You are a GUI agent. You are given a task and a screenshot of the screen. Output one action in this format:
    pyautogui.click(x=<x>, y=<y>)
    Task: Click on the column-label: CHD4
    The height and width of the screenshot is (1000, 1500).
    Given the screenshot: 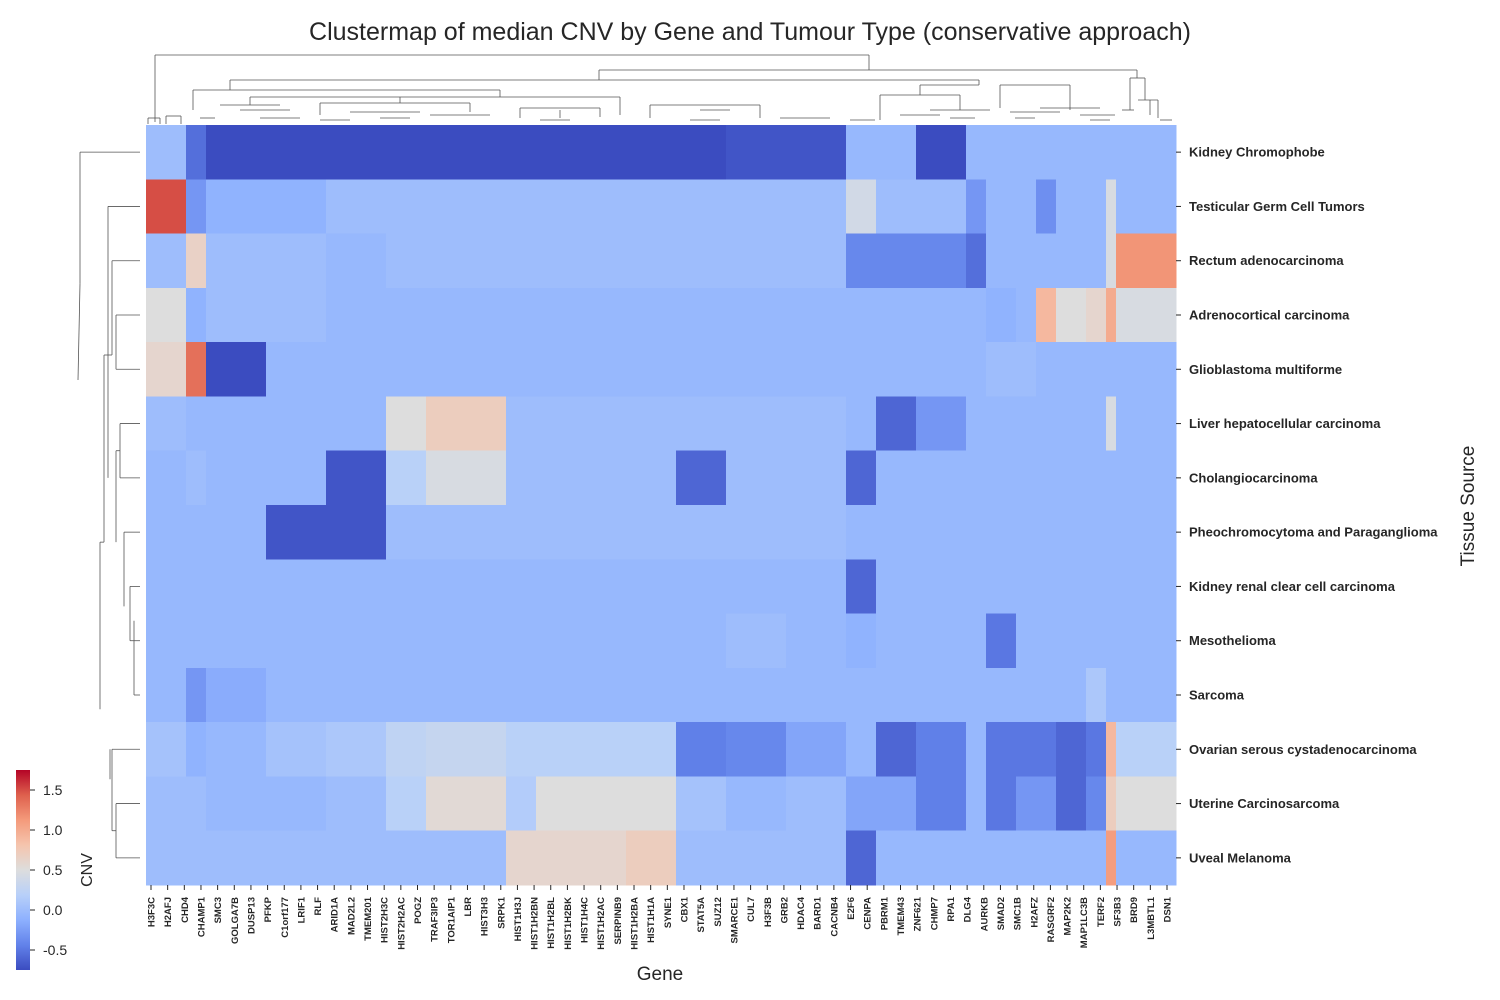 What is the action you would take?
    pyautogui.click(x=185, y=909)
    